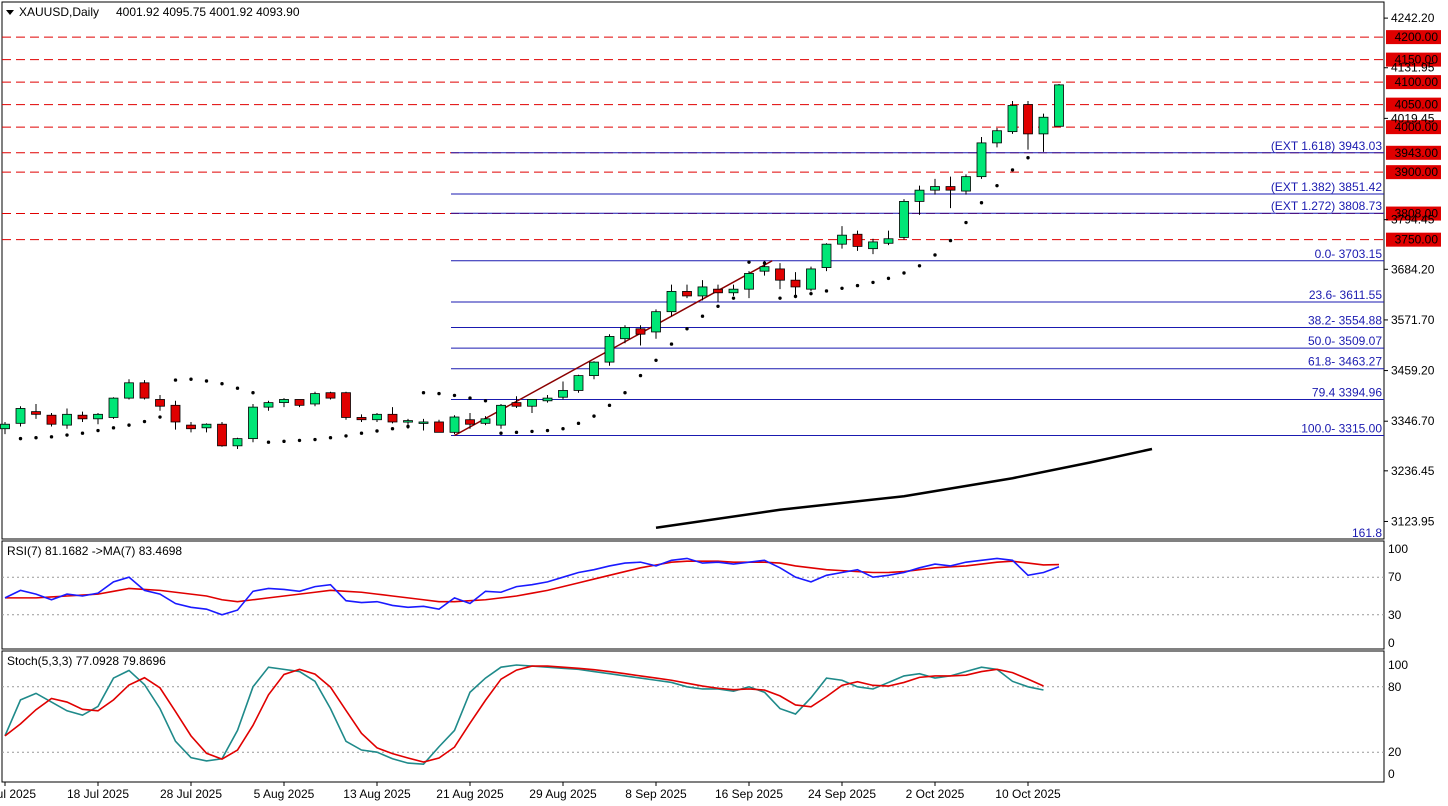 The height and width of the screenshot is (806, 1448). Describe the element at coordinates (1028, 794) in the screenshot. I see `time-tick-label: 10 Oct 2025` at that location.